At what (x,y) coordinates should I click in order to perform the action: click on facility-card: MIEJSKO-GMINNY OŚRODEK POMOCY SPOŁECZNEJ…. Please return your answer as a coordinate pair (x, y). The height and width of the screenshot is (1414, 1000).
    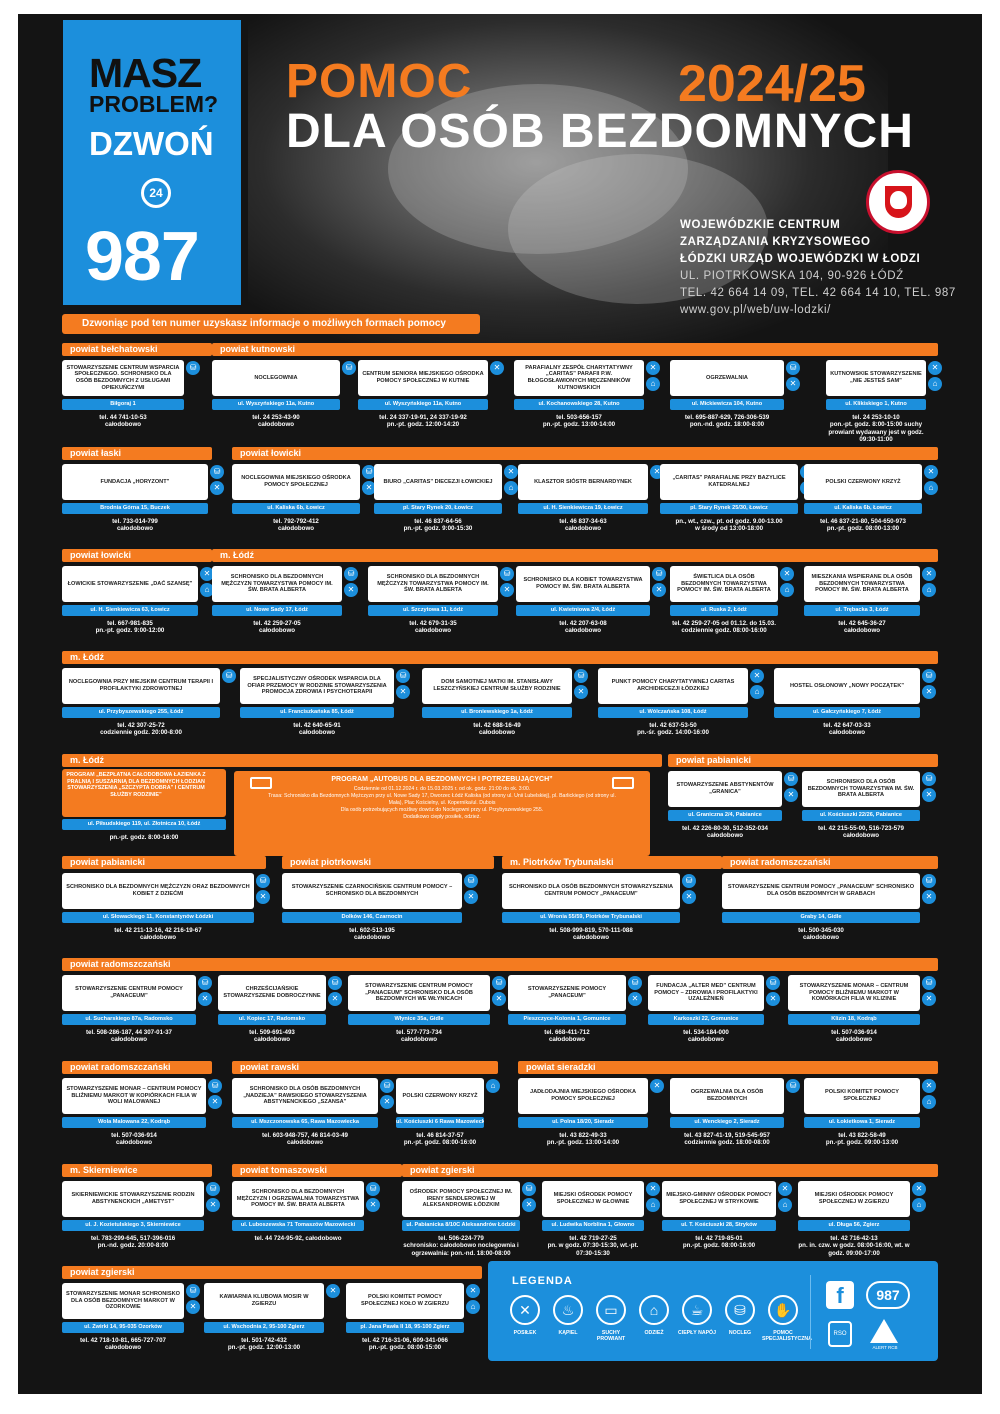
    Looking at the image, I should click on (728, 1223).